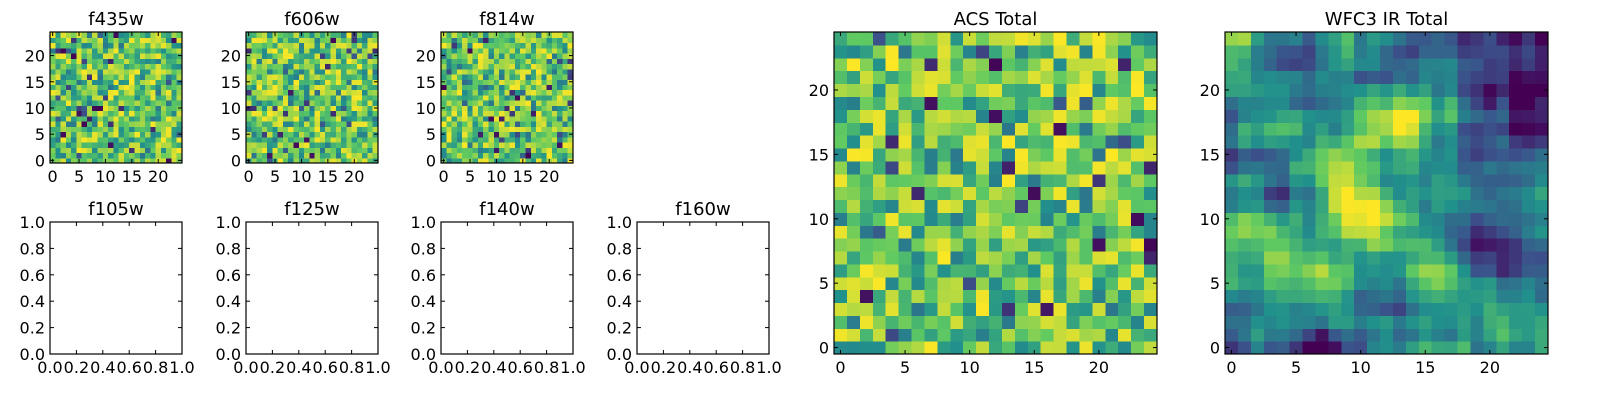 Image resolution: width=1600 pixels, height=400 pixels. What do you see at coordinates (423, 275) in the screenshot?
I see `y-tick-label: 0.6` at bounding box center [423, 275].